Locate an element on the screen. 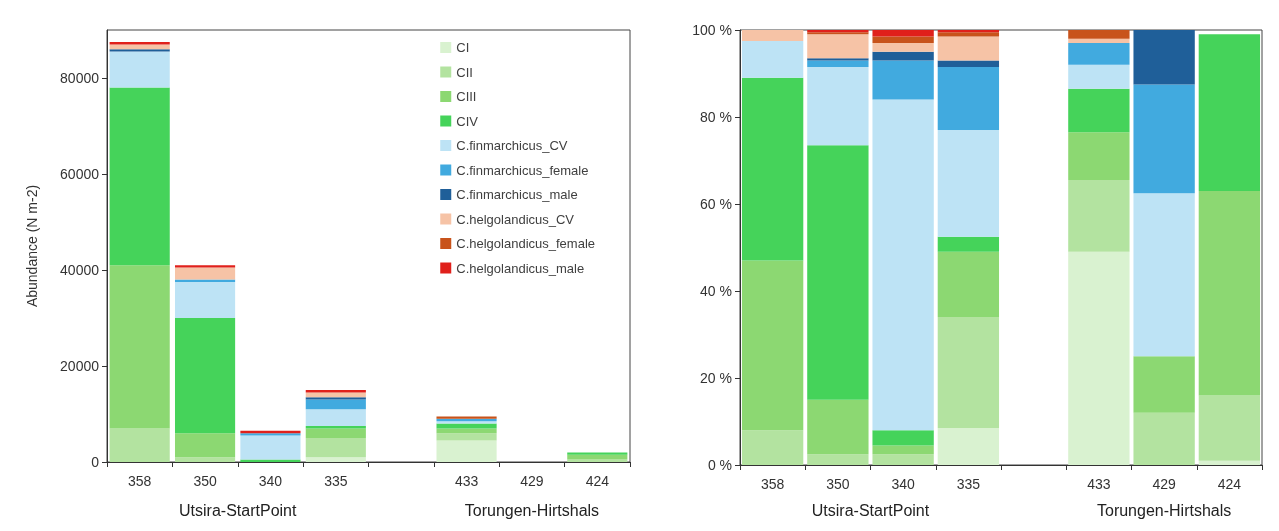 This screenshot has width=1279, height=531. legend-label: C.helgolandicus_CV is located at coordinates (515, 219).